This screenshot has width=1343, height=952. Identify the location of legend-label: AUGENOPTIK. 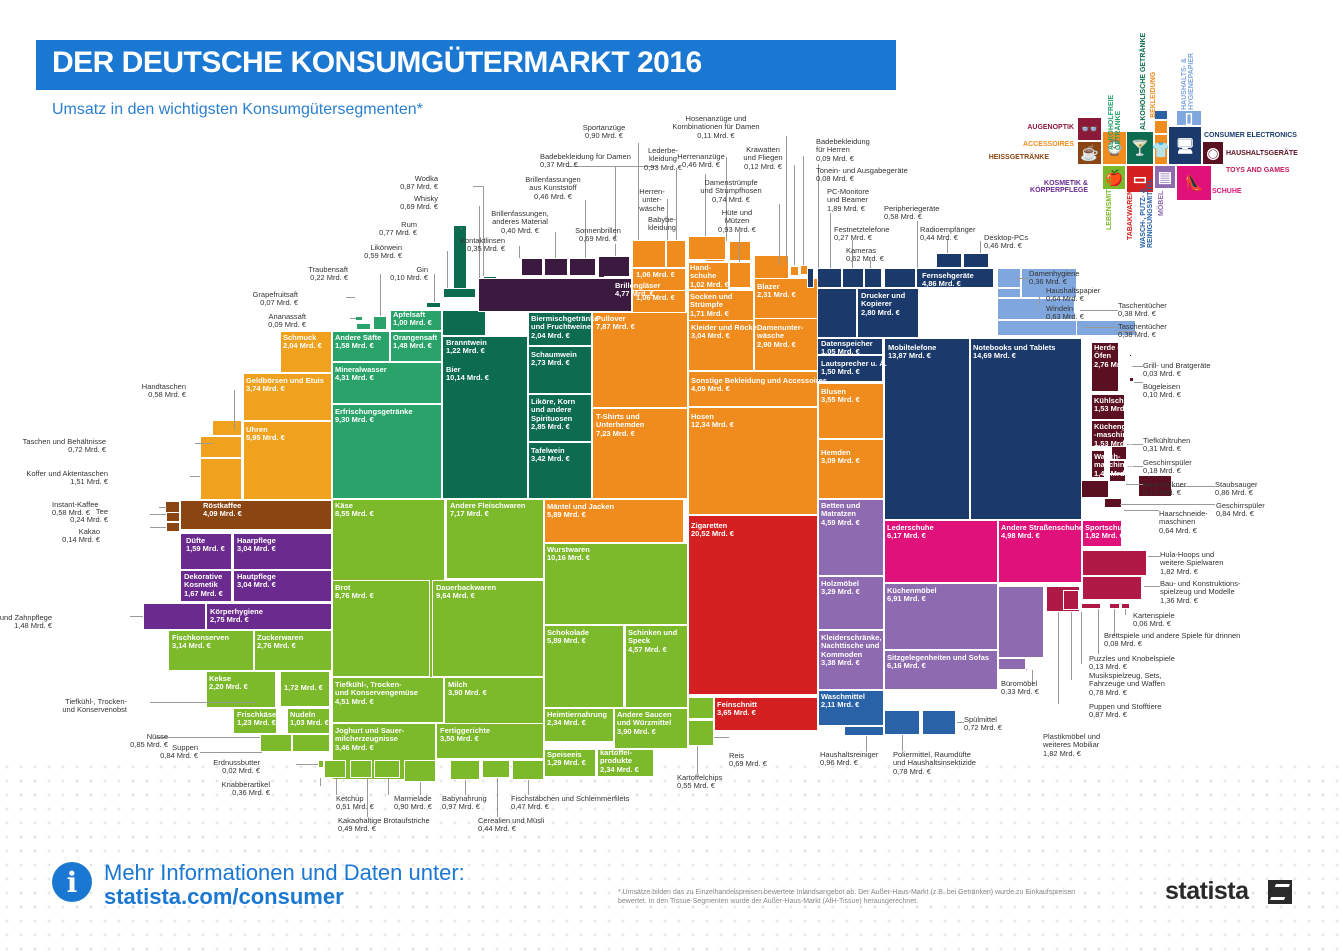
(1050, 127).